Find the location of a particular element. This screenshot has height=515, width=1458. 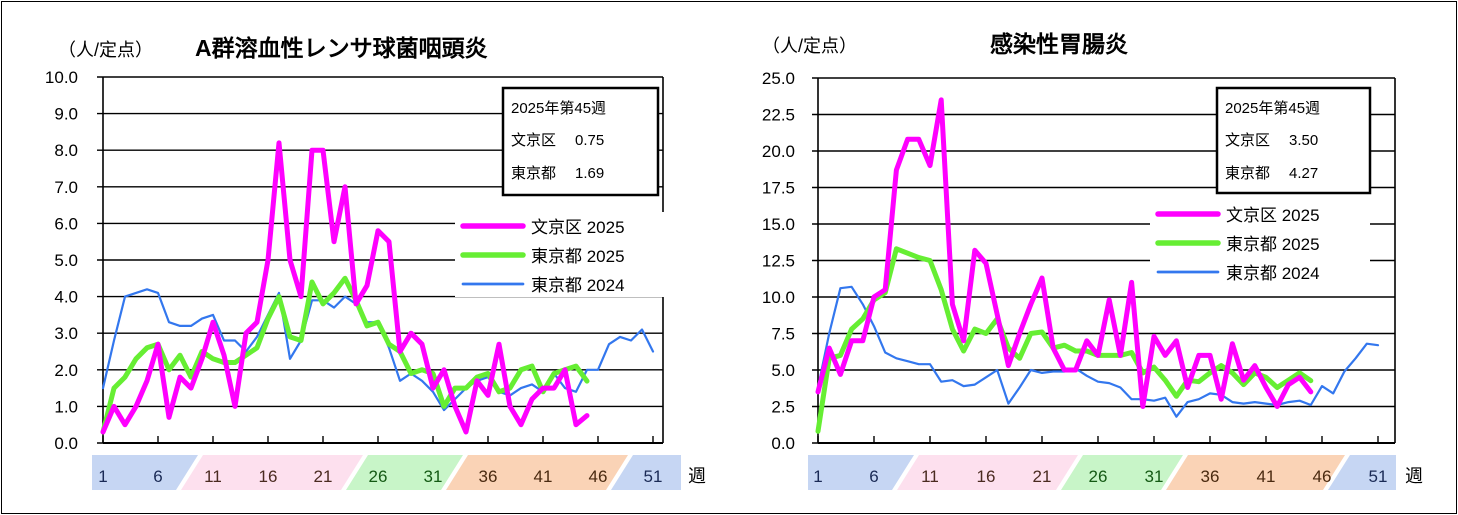

y-tick-label: 6.0 is located at coordinates (66, 223).